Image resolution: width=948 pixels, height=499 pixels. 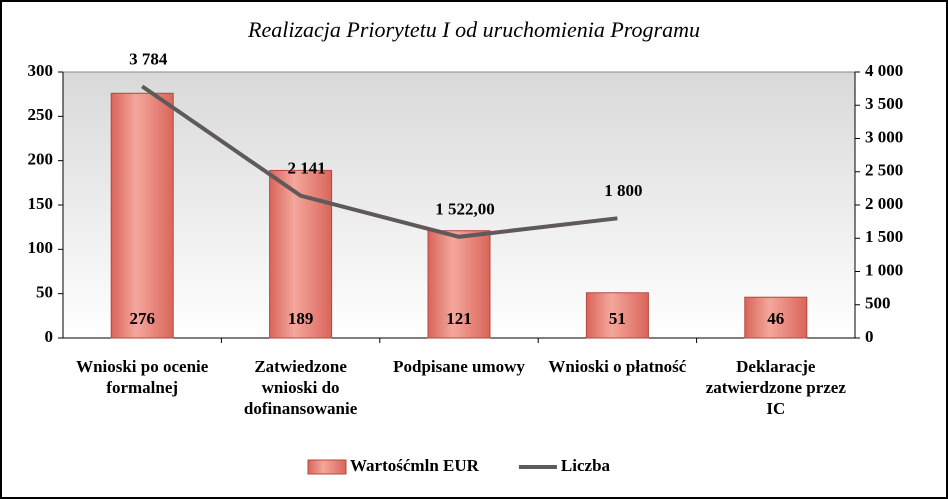 What do you see at coordinates (586, 465) in the screenshot?
I see `legend-label: Liczba` at bounding box center [586, 465].